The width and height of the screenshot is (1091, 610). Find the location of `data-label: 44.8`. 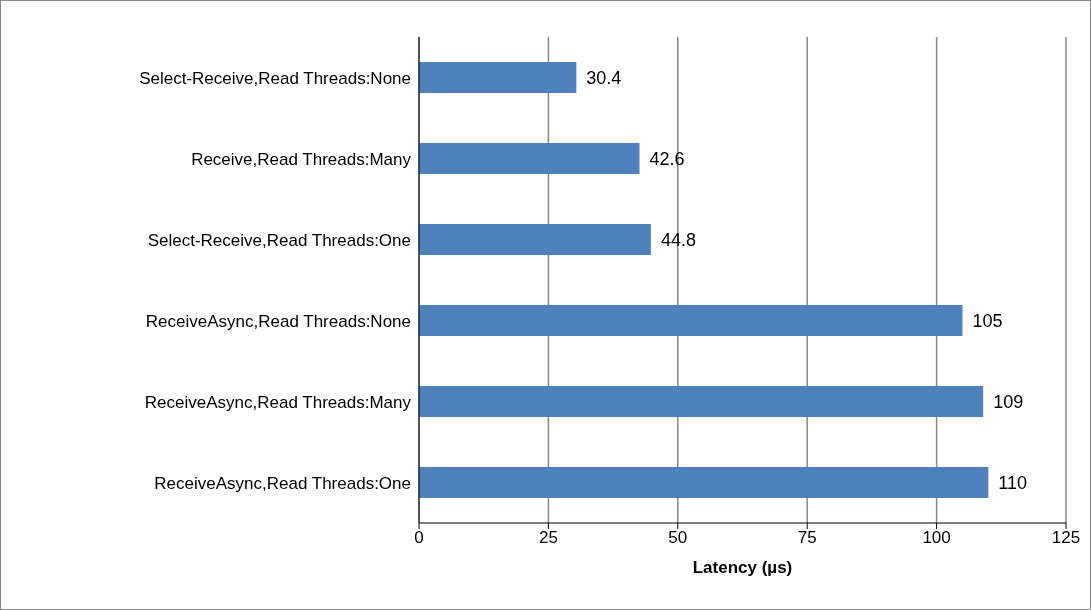

data-label: 44.8 is located at coordinates (678, 240).